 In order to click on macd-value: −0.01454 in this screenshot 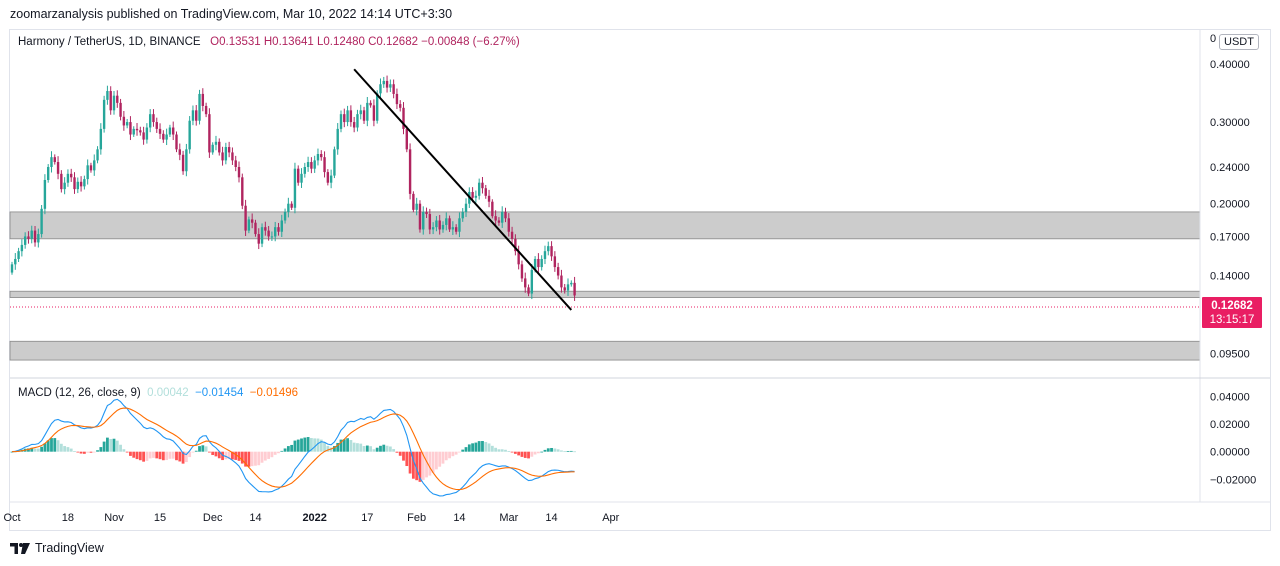, I will do `click(219, 393)`.